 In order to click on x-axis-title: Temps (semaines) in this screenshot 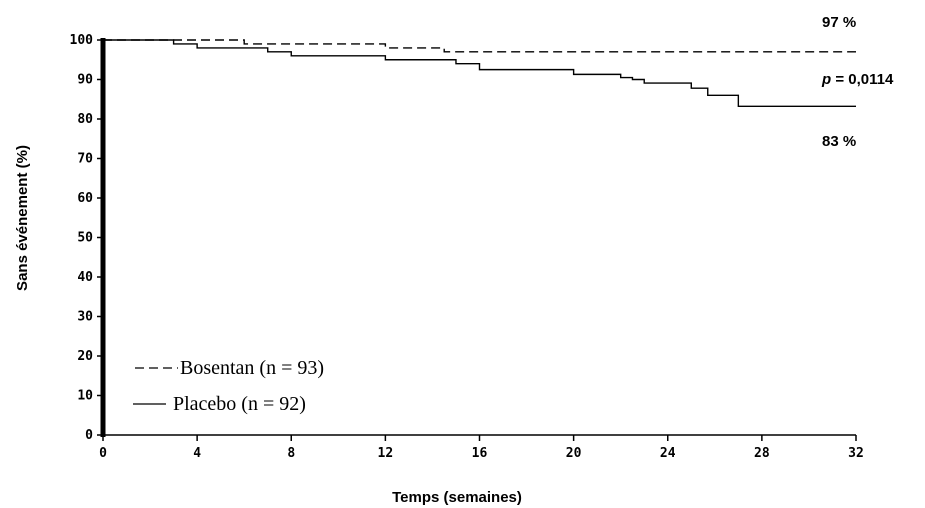, I will do `click(457, 497)`.